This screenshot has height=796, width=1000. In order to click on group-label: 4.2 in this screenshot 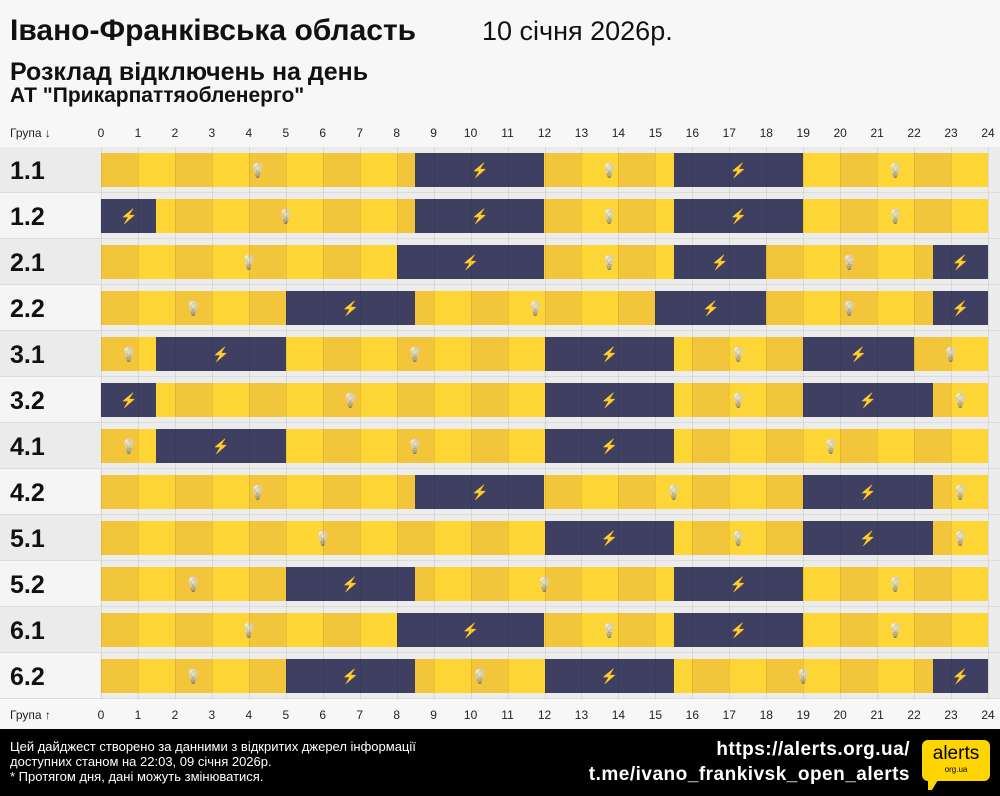, I will do `click(50, 491)`.